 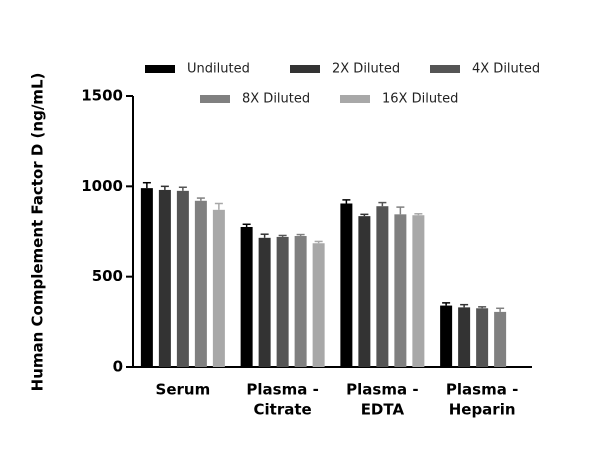 What do you see at coordinates (107, 276) in the screenshot?
I see `y-tick-label: 500` at bounding box center [107, 276].